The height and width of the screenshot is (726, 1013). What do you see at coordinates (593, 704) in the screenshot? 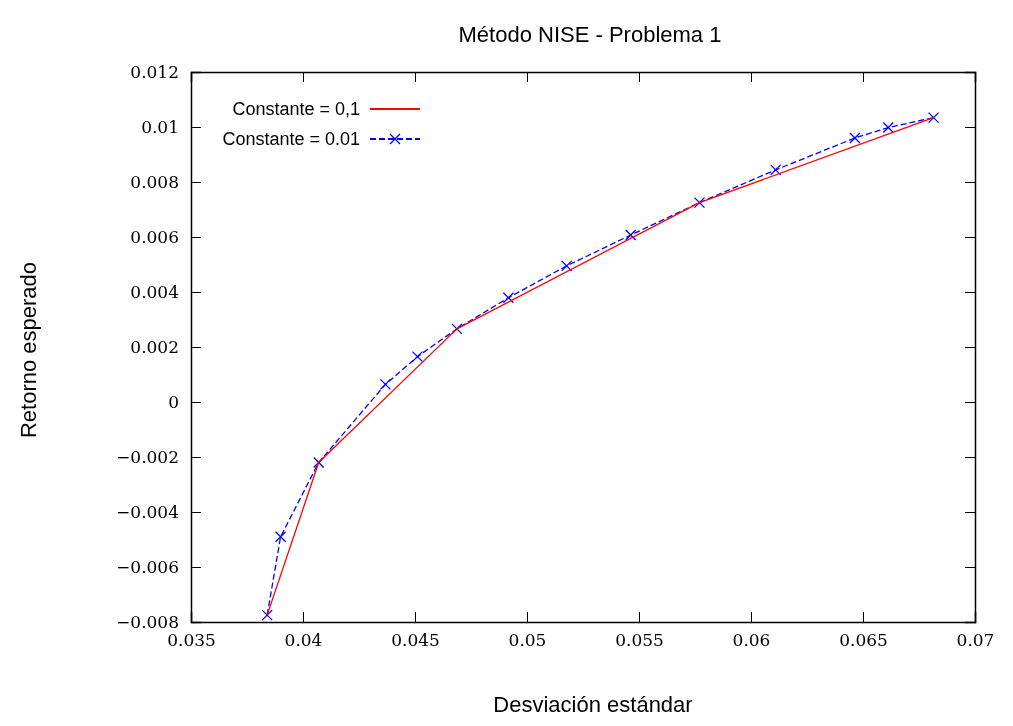
I see `x-axis-title: Desviación estándar` at bounding box center [593, 704].